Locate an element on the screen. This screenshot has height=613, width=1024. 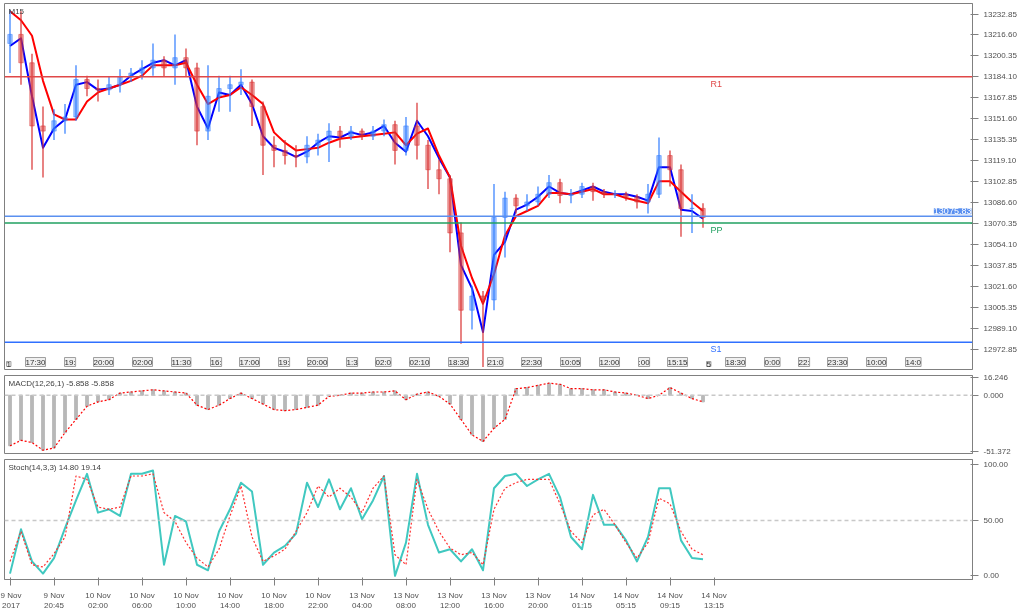
y-tick-label: 0.00 is located at coordinates (991, 576).